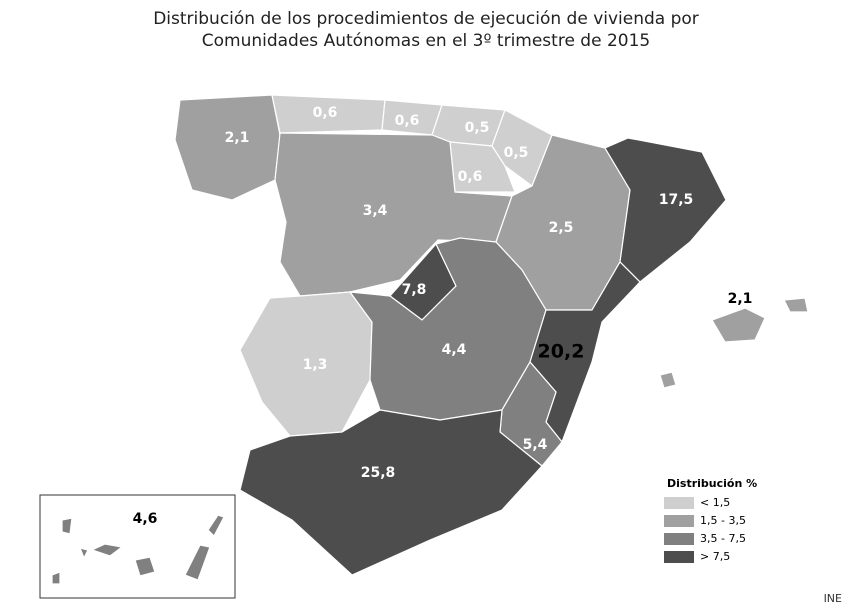  What do you see at coordinates (561, 352) in the screenshot?
I see `region-label: 20,2` at bounding box center [561, 352].